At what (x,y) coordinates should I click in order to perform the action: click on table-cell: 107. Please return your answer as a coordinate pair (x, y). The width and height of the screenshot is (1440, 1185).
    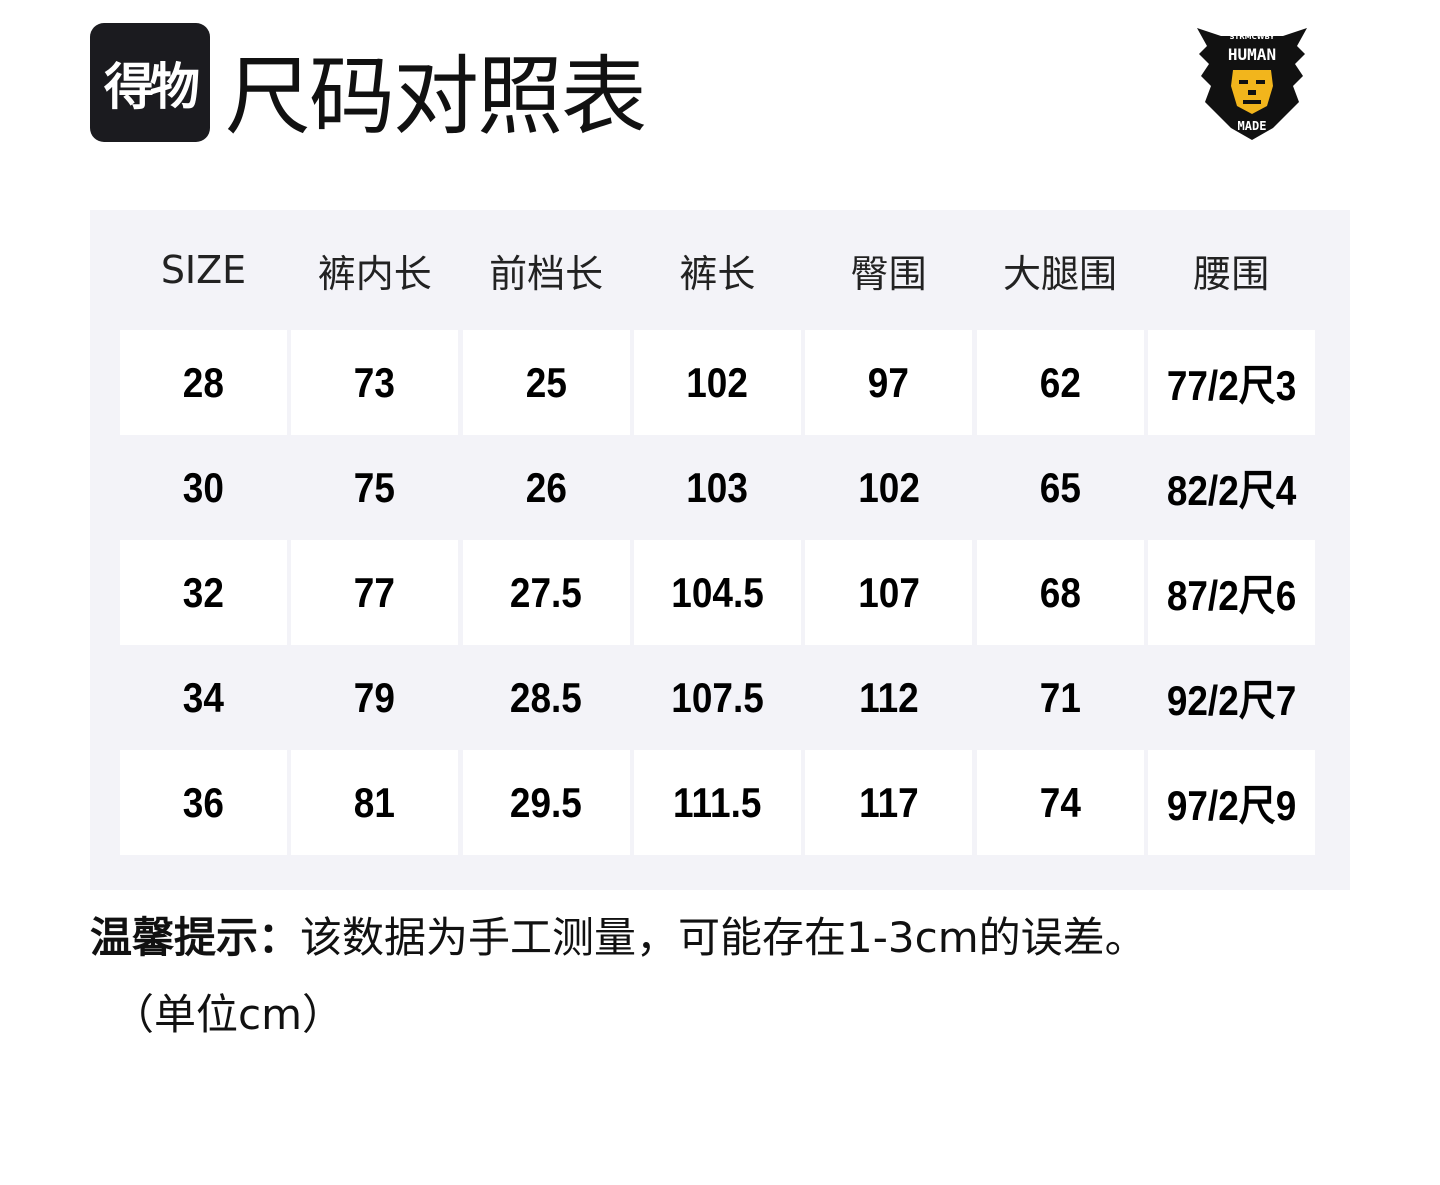
    Looking at the image, I should click on (889, 592).